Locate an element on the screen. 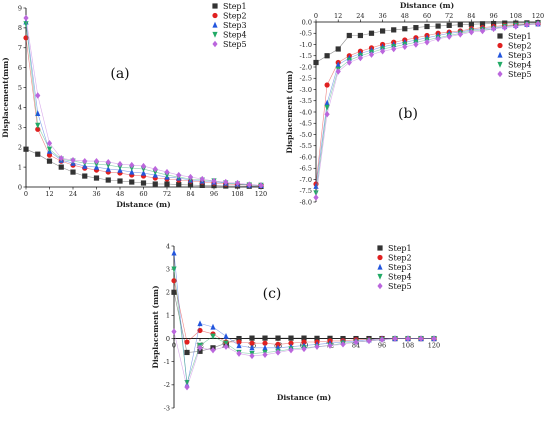 The width and height of the screenshot is (550, 441). y-tick-label: -1.5 is located at coordinates (305, 56).